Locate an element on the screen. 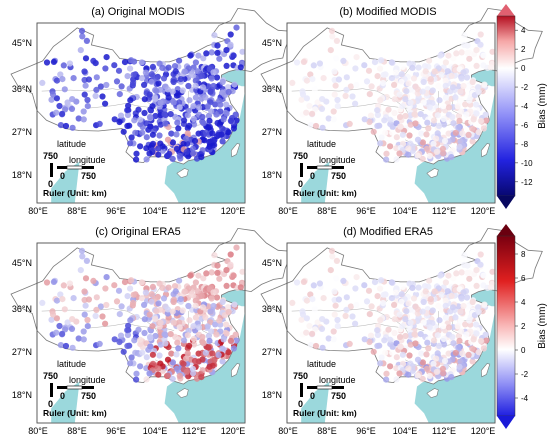 This screenshot has height=439, width=550. station-points is located at coordinates (142, 93).